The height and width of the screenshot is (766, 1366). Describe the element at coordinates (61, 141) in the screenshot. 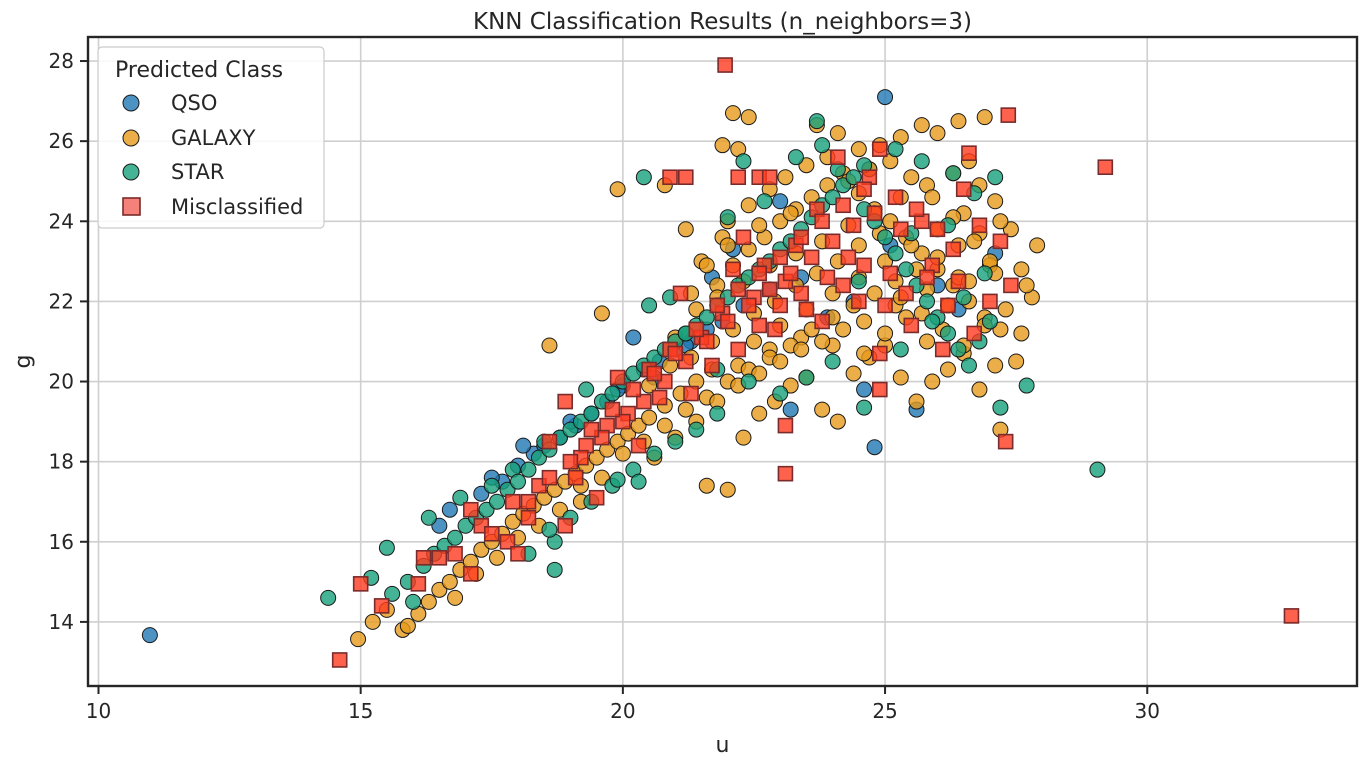

I see `y-tick-label: 26` at that location.